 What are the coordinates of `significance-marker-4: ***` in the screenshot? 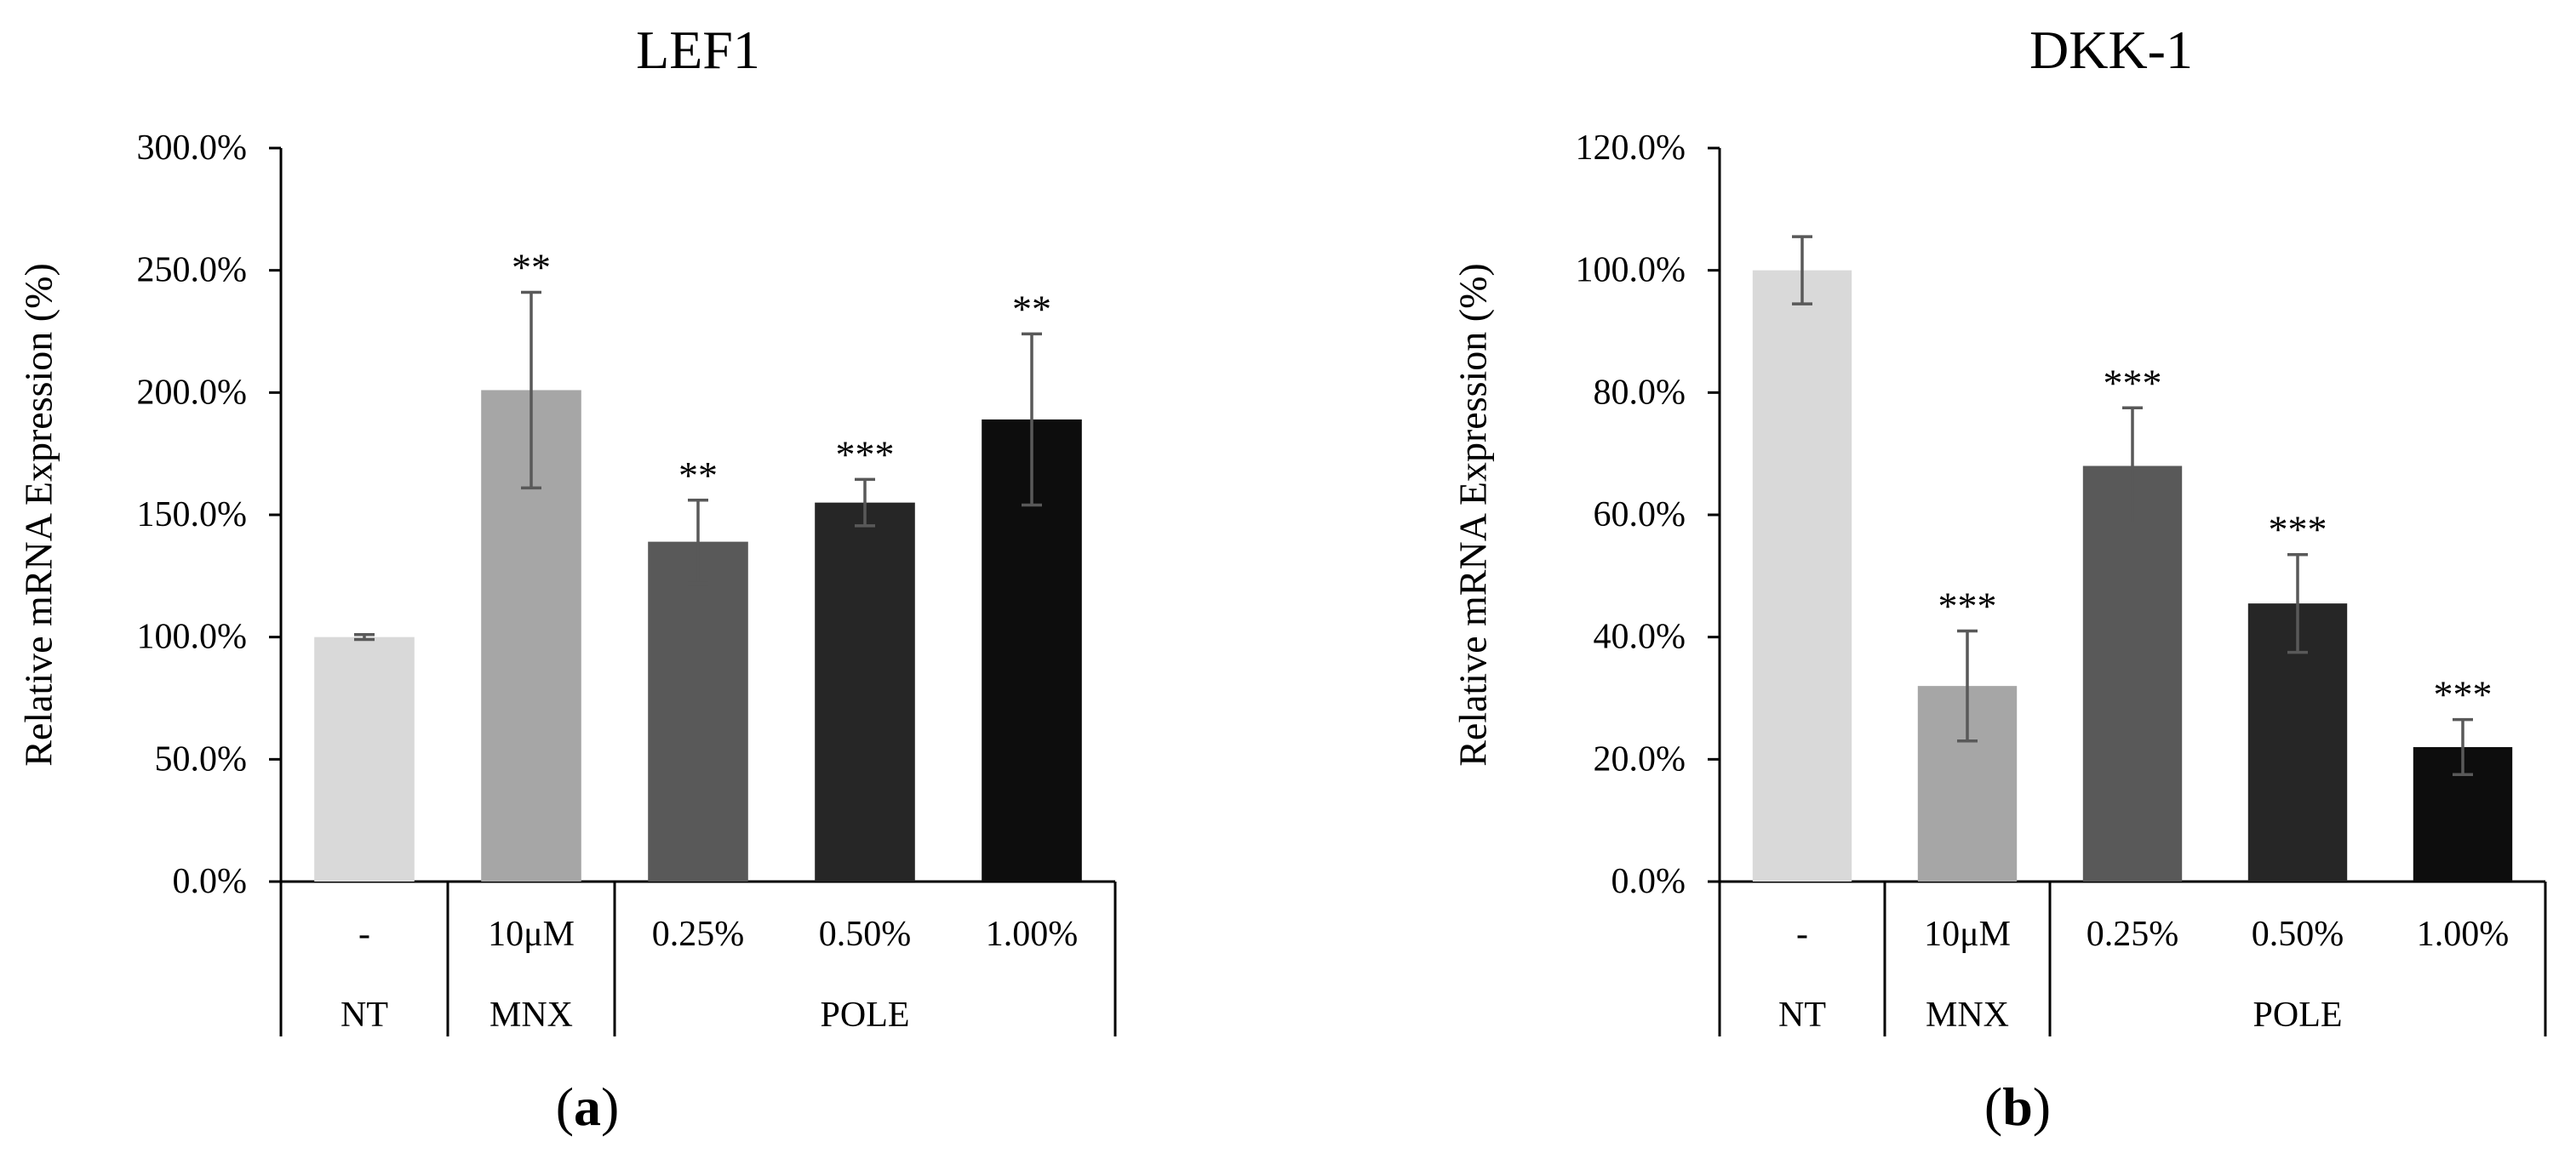 It's located at (2463, 694).